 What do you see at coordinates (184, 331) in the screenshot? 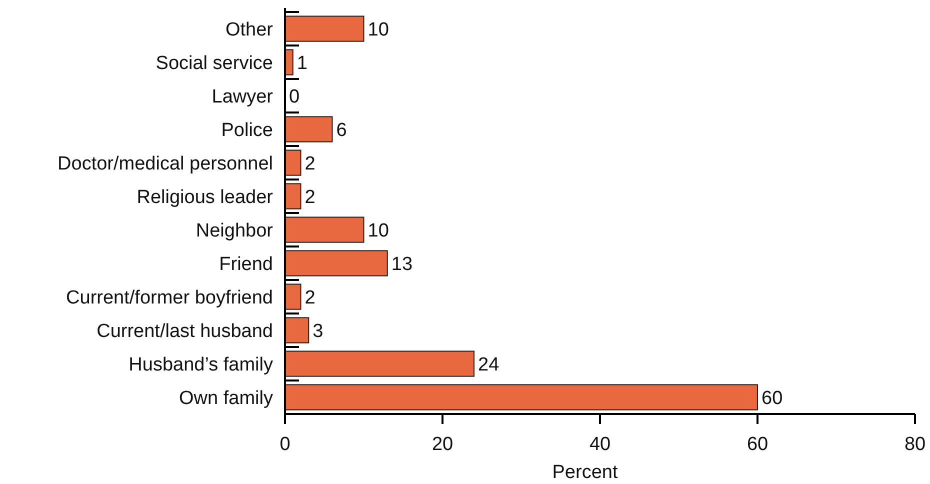
I see `y-tick-label: Current/last husband` at bounding box center [184, 331].